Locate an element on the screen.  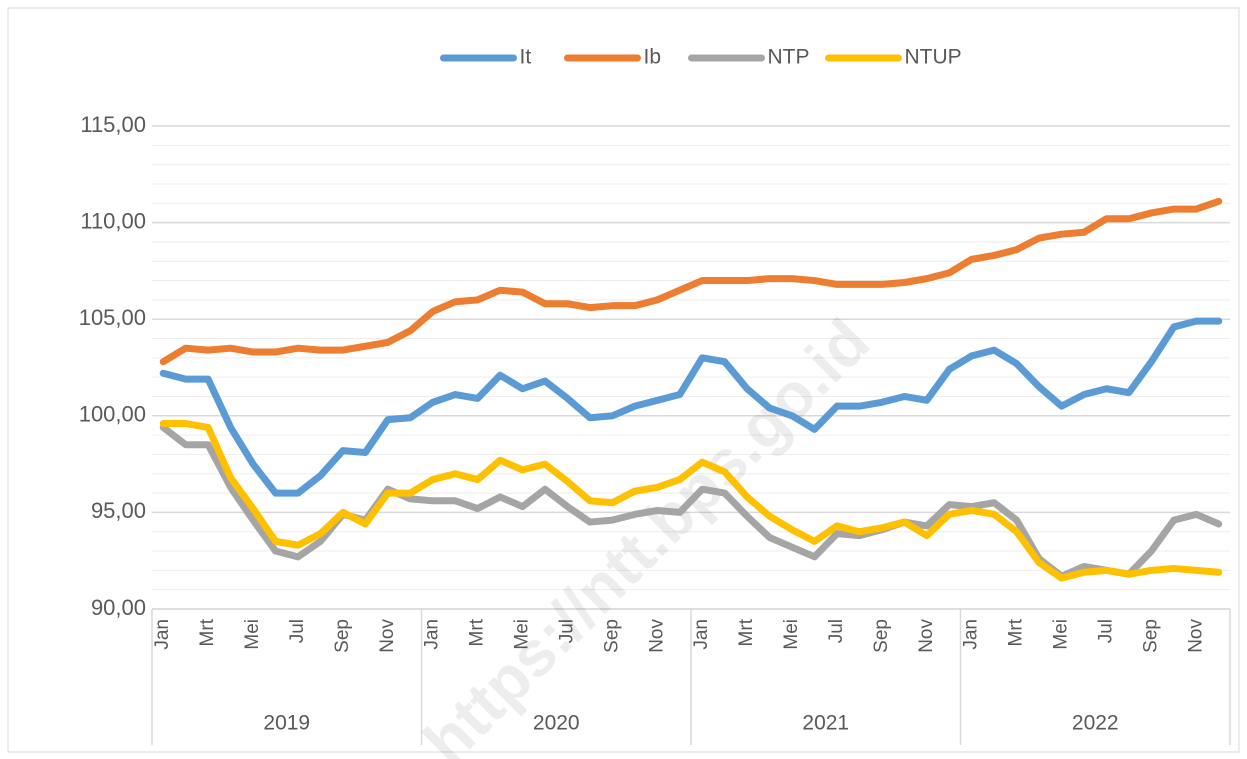
y-tick-label: 100,00 is located at coordinates (112, 414).